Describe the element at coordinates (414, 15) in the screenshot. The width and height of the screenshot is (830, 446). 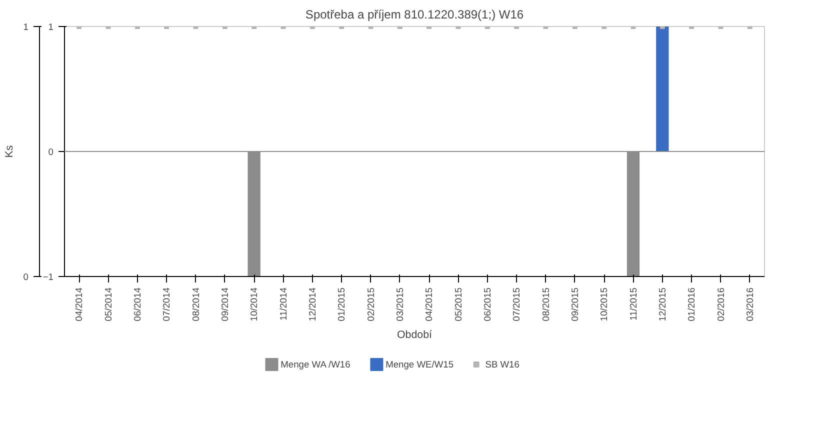
I see `chart-title: Spotřeba a příjem 810.1220.389(1;) W16` at that location.